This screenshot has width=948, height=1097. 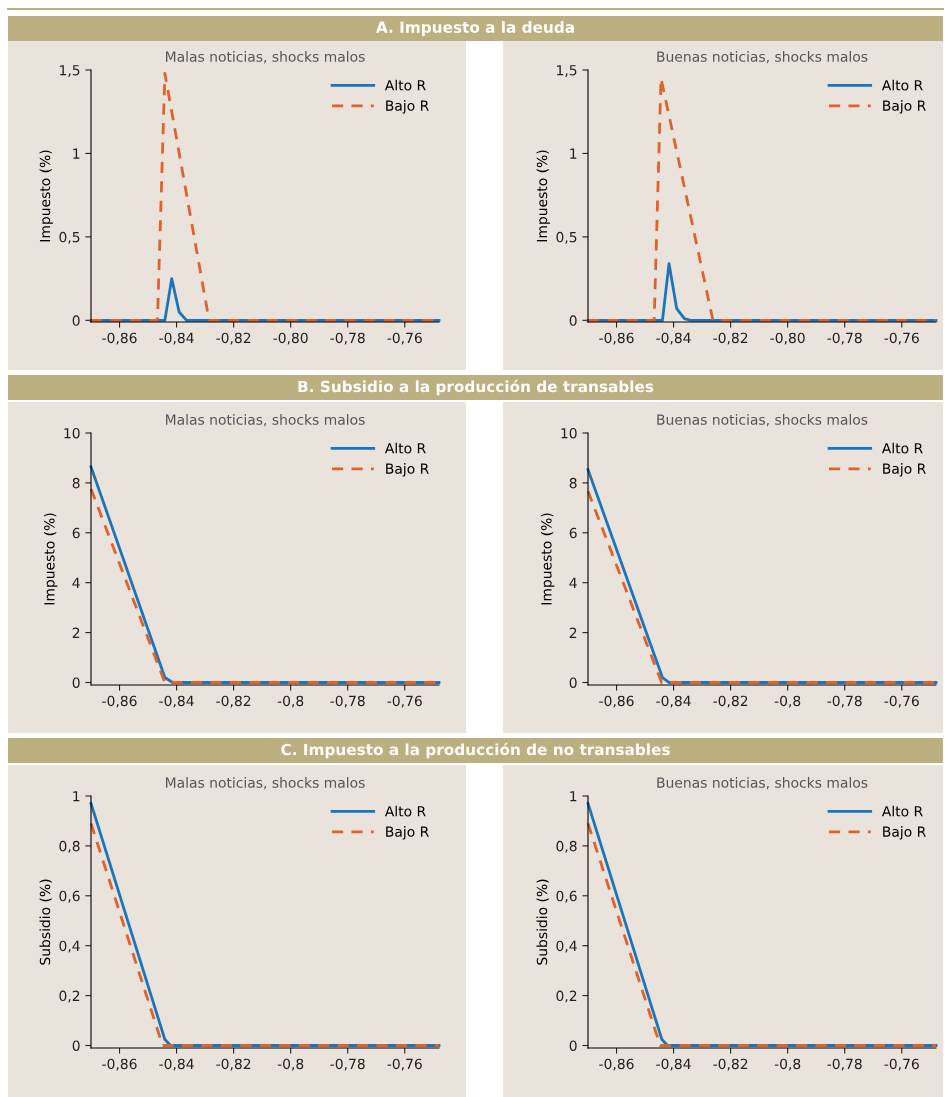 I want to click on text: A. Impuesto a la deuda, so click(x=475, y=28).